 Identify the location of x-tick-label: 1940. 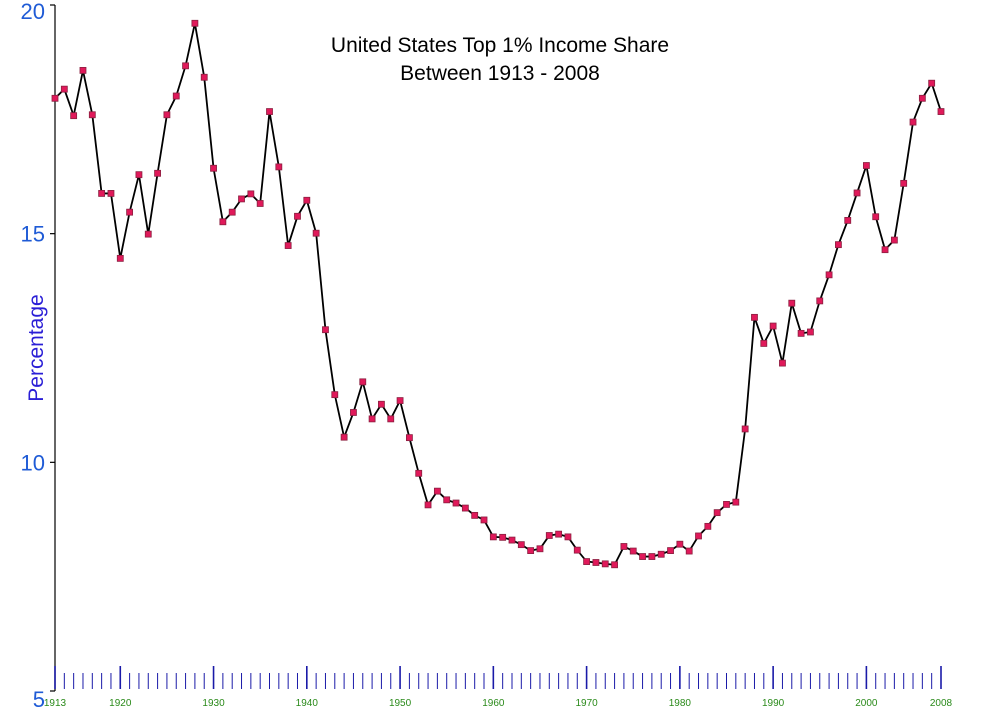
(307, 703).